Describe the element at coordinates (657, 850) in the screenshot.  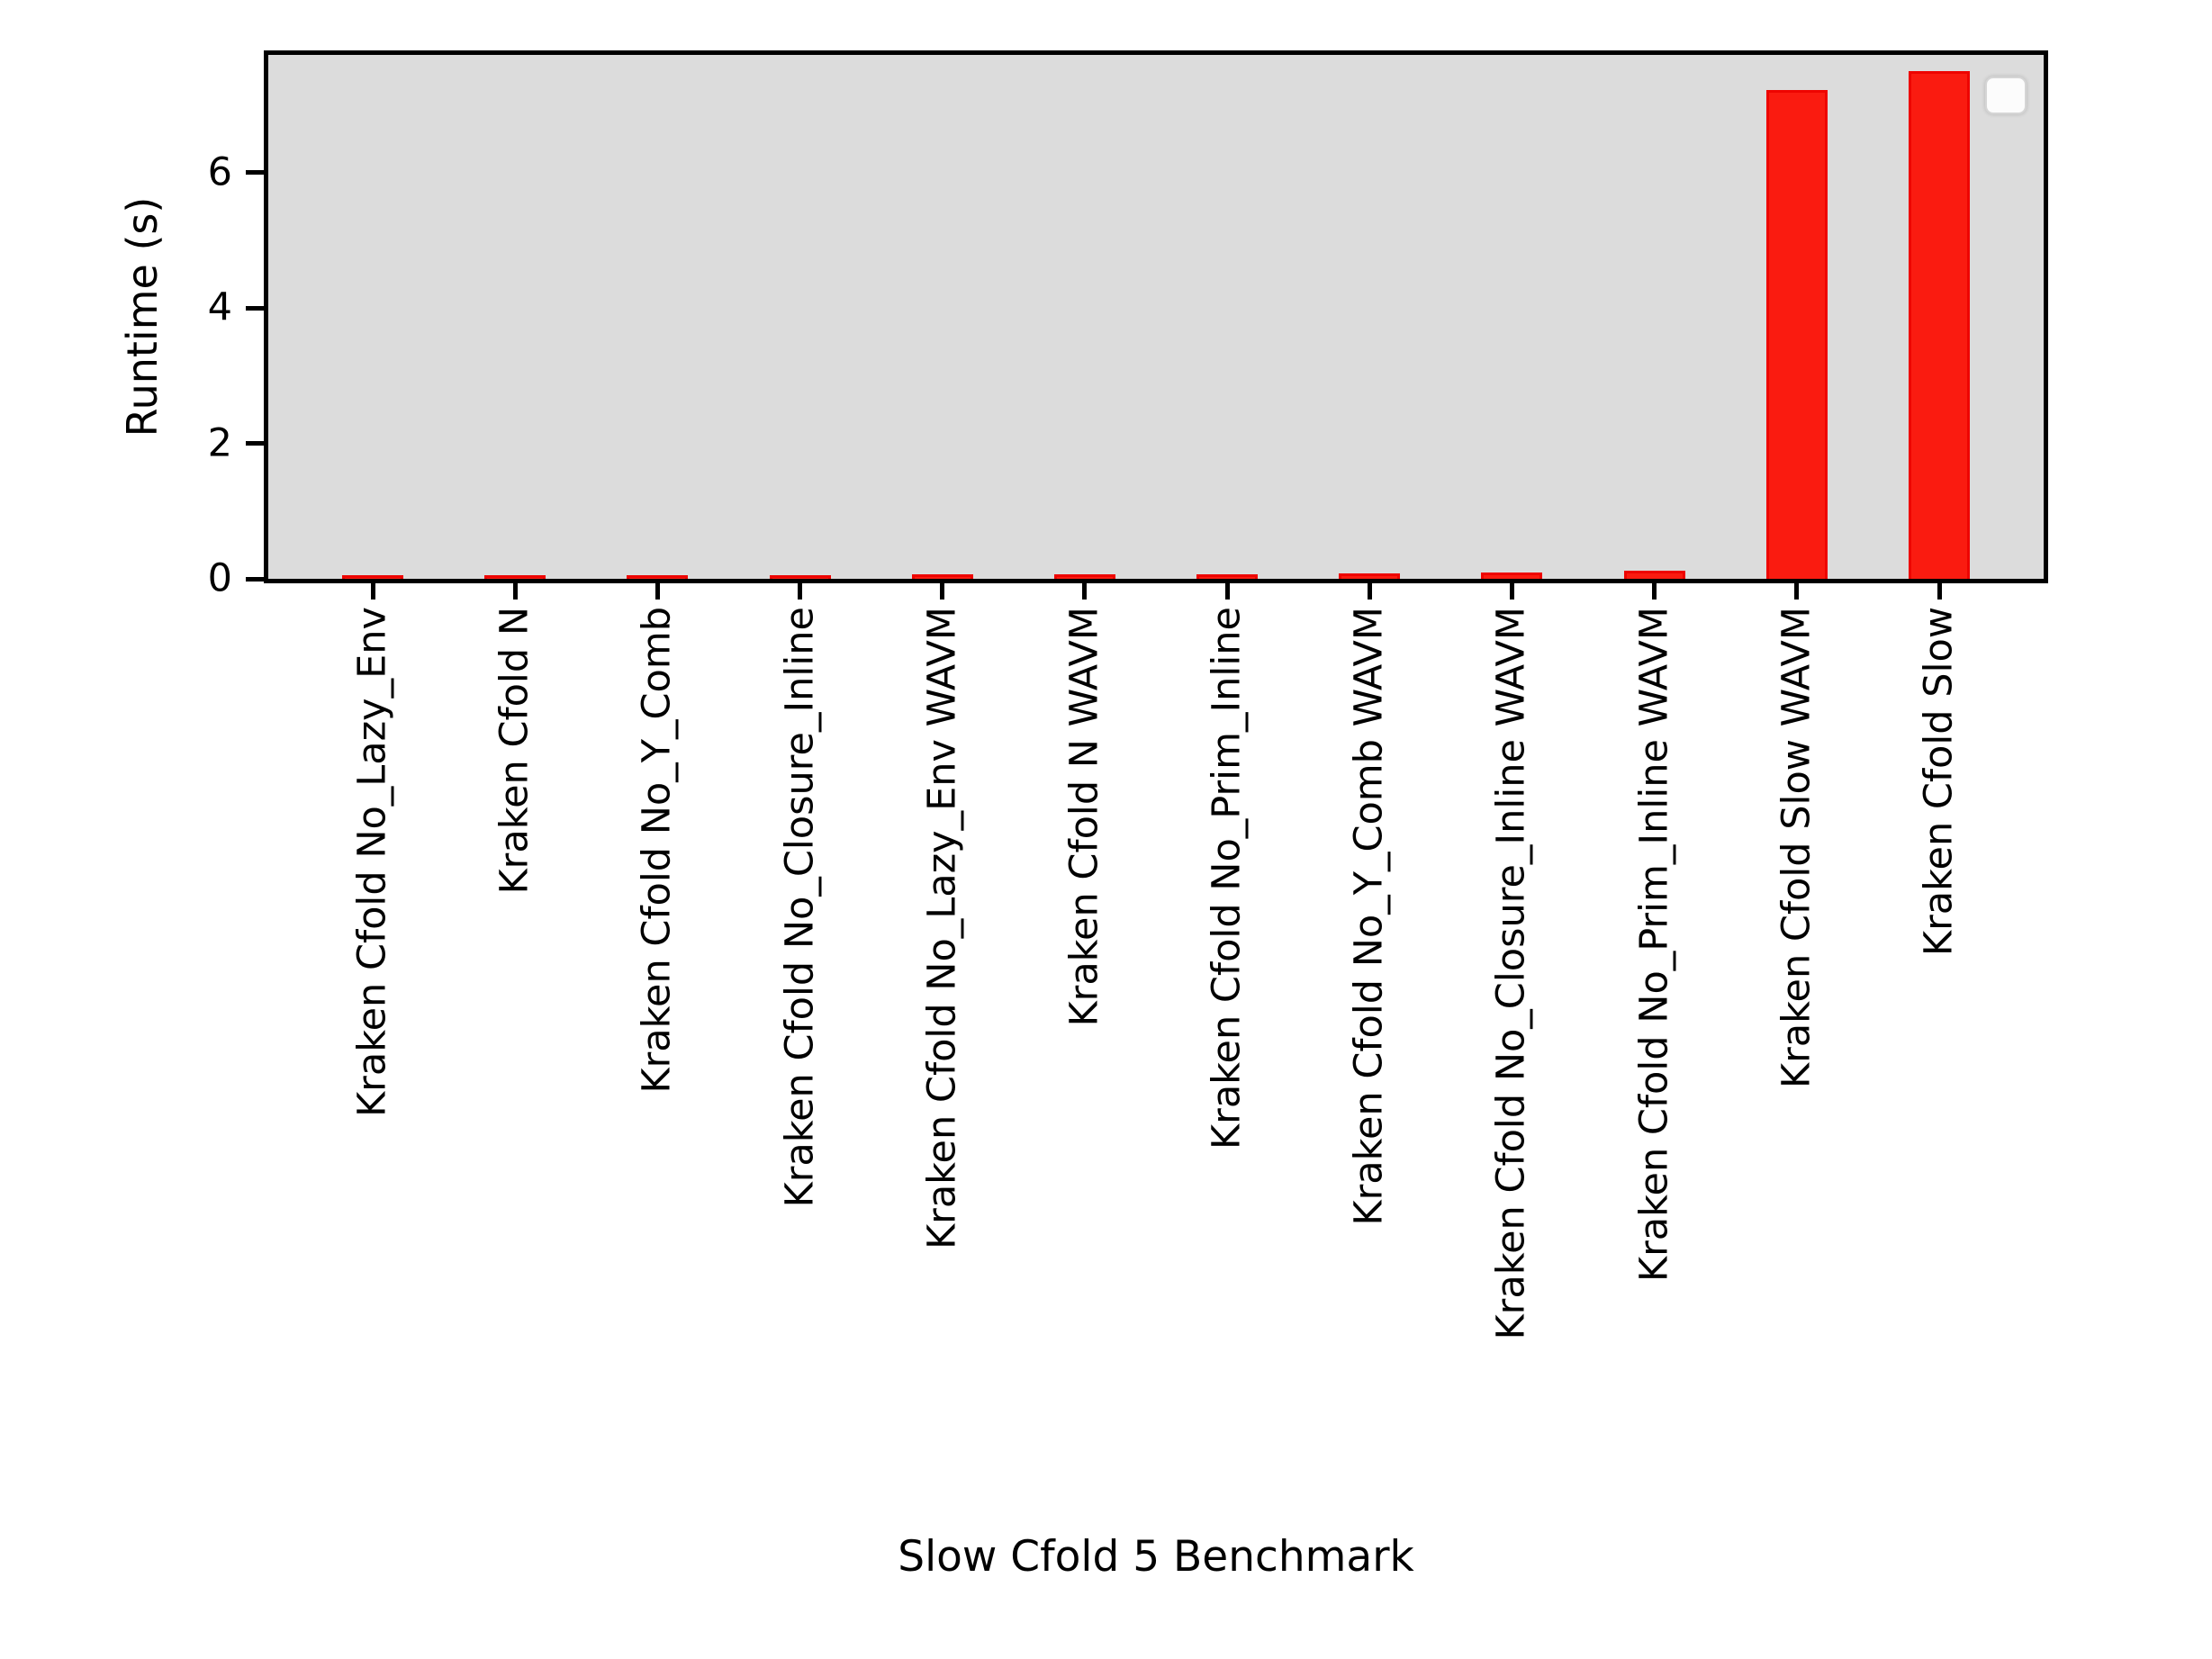
I see `x-tick-label: Kraken Cfold No_Y_Comb` at that location.